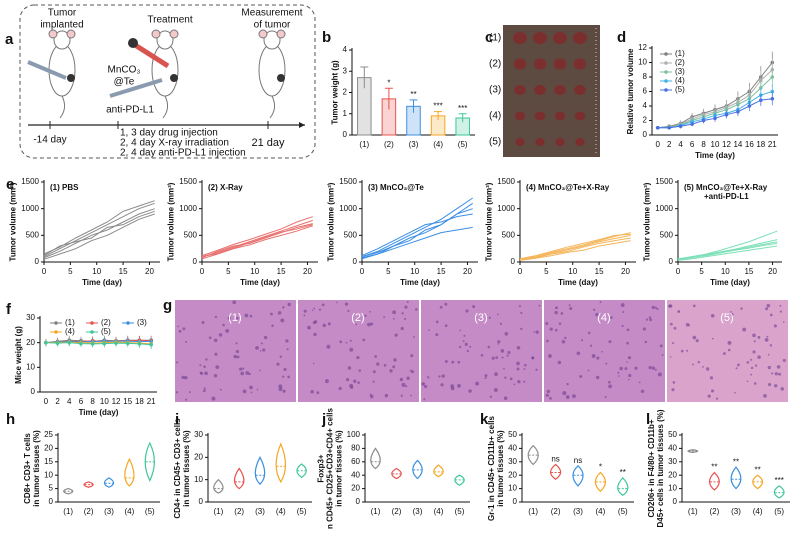  What do you see at coordinates (621, 37) in the screenshot?
I see `panel-letter: d` at bounding box center [621, 37].